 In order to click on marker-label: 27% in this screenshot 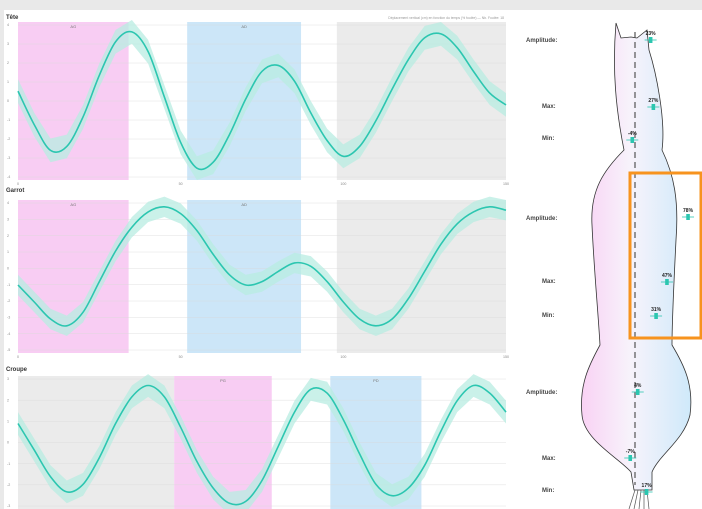, I will do `click(653, 101)`.